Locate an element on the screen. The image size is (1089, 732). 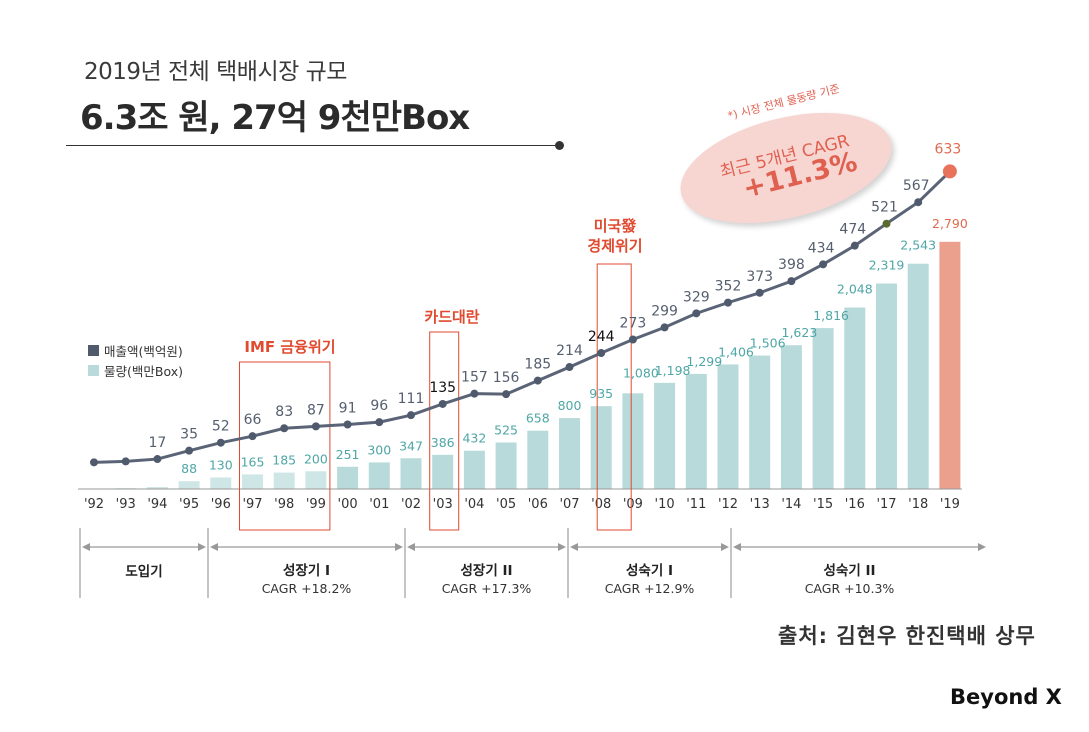
event-label: 미국發 is located at coordinates (616, 226).